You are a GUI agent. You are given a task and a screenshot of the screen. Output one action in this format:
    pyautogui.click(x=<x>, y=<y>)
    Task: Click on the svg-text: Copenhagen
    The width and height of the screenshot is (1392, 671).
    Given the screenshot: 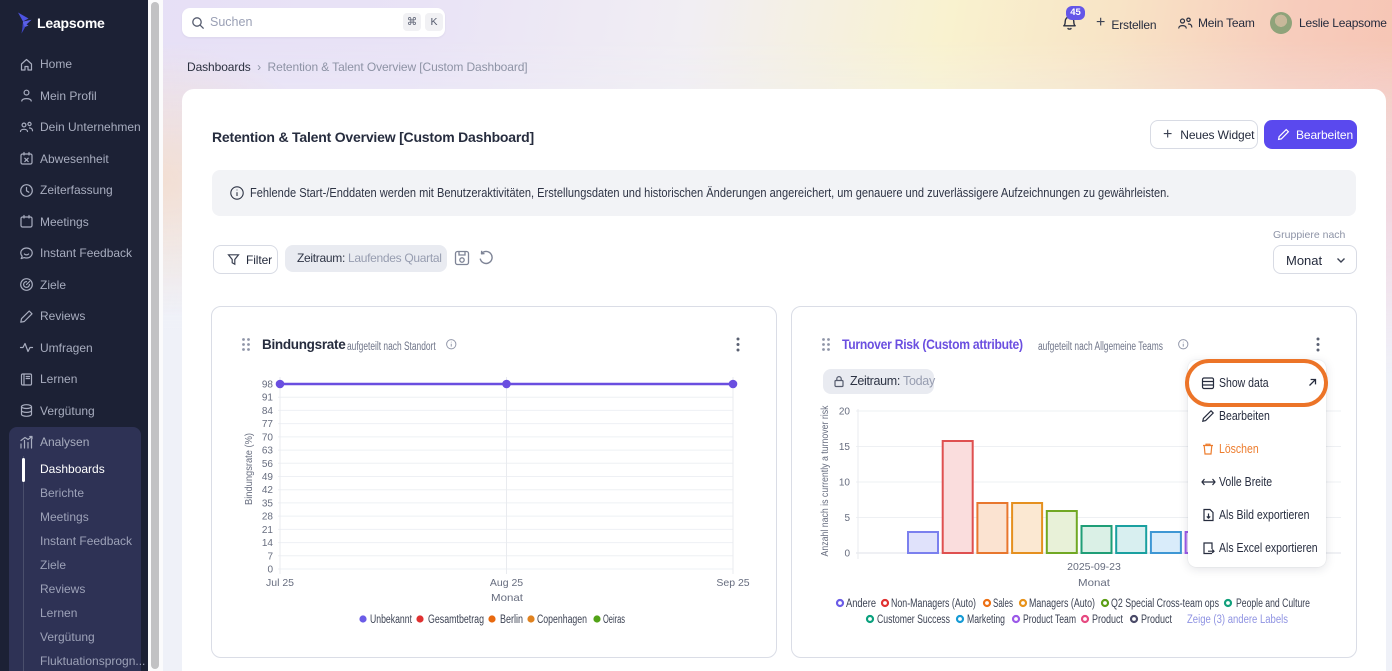 What is the action you would take?
    pyautogui.click(x=562, y=620)
    